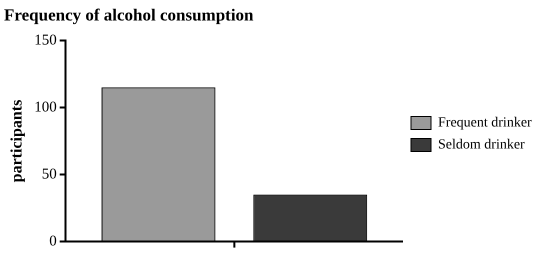 This screenshot has height=270, width=550. Describe the element at coordinates (129, 15) in the screenshot. I see `chart-title: Frequency of alcohol consumption` at that location.